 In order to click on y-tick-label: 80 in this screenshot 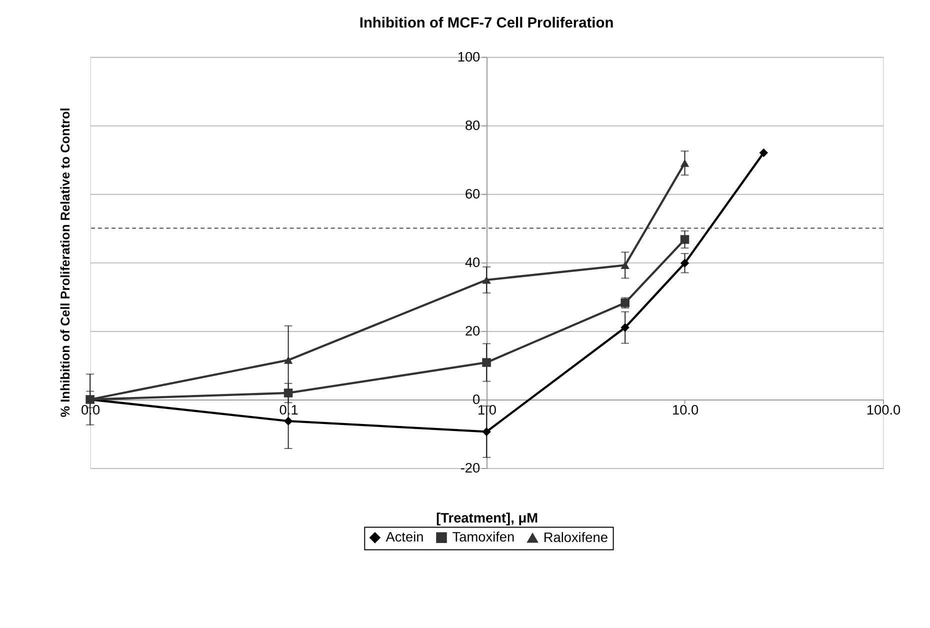, I will do `click(472, 125)`.